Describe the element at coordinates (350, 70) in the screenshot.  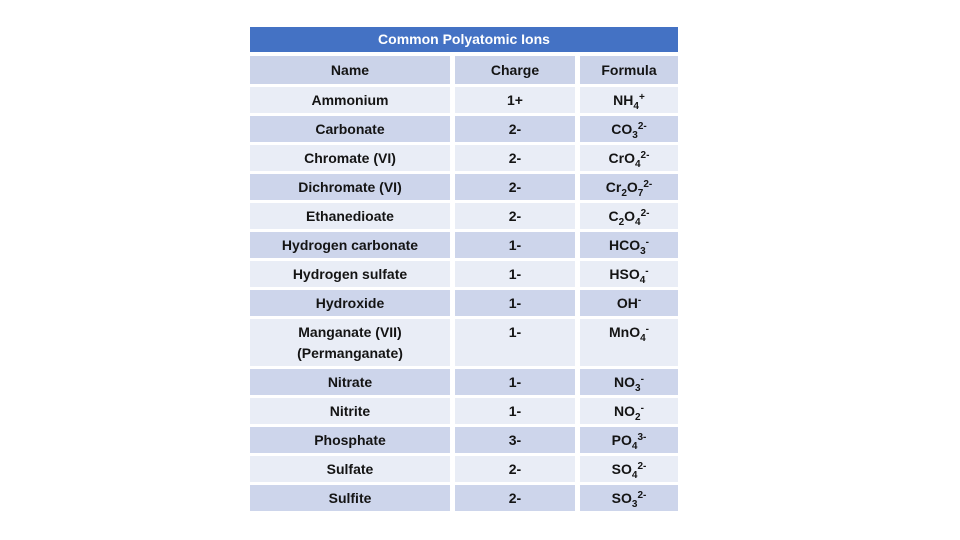
I see `column-header-name: Name` at that location.